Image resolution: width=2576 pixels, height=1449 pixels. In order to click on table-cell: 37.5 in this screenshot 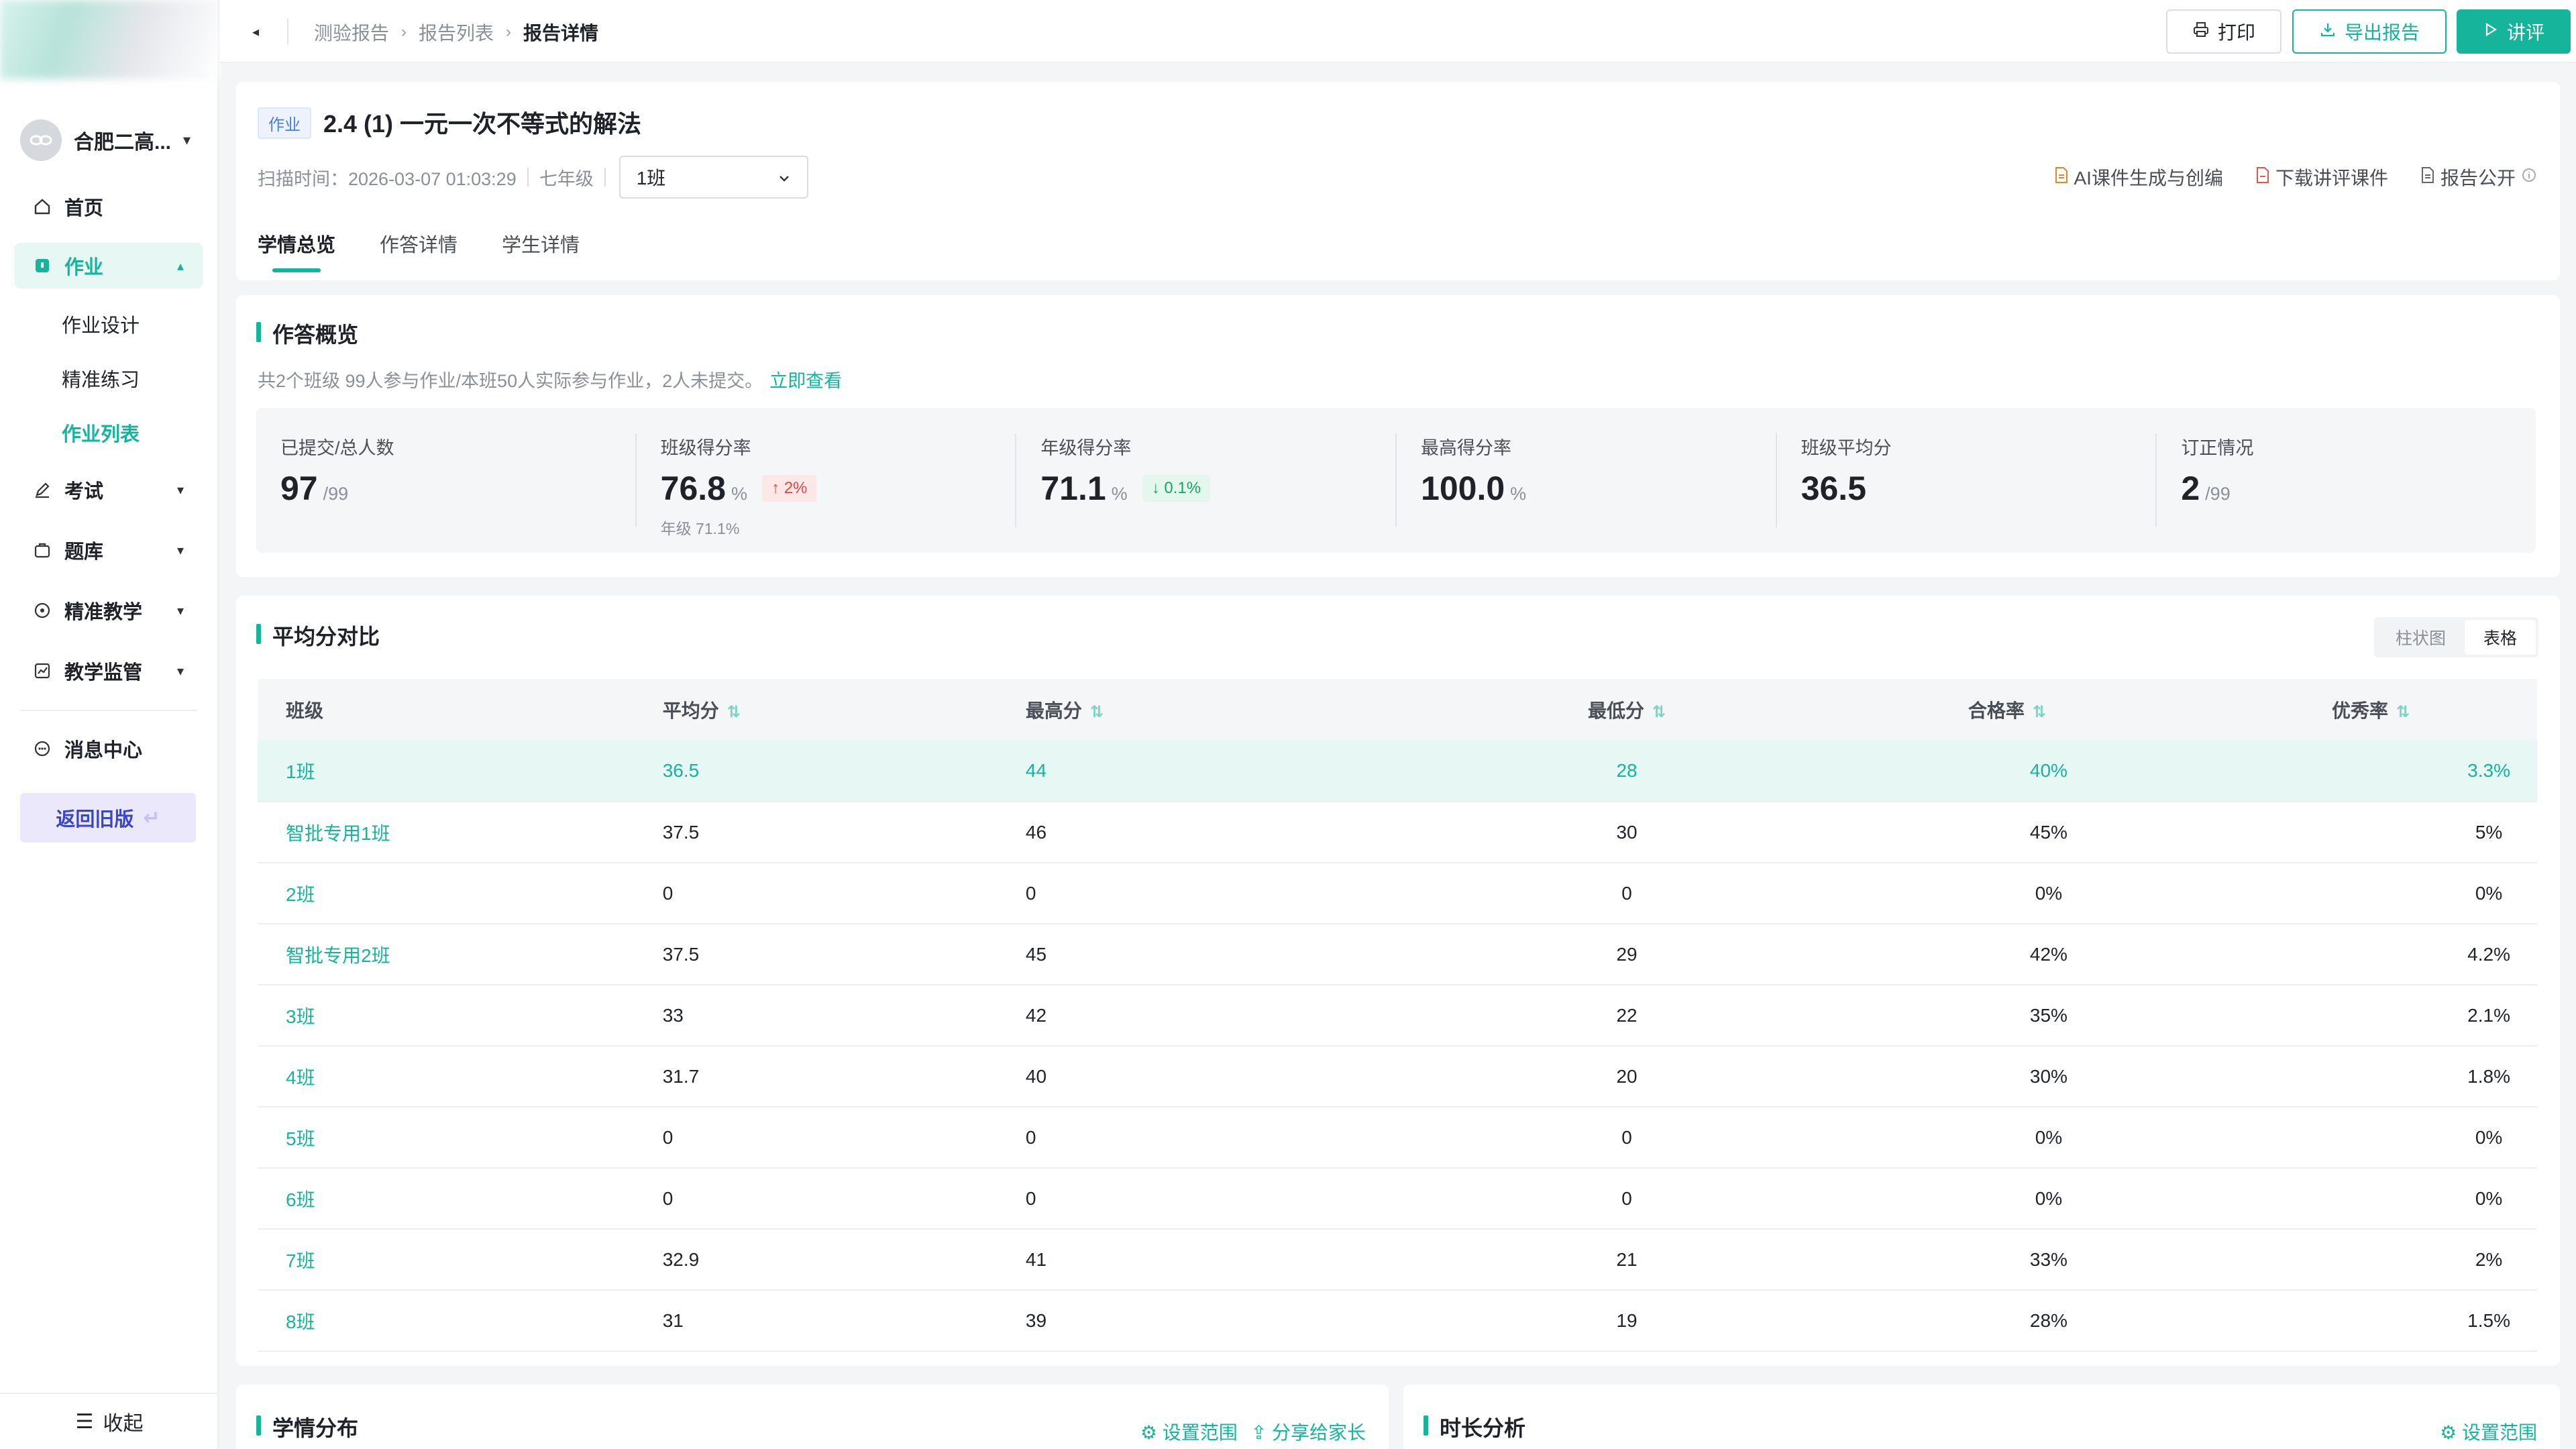, I will do `click(844, 832)`.